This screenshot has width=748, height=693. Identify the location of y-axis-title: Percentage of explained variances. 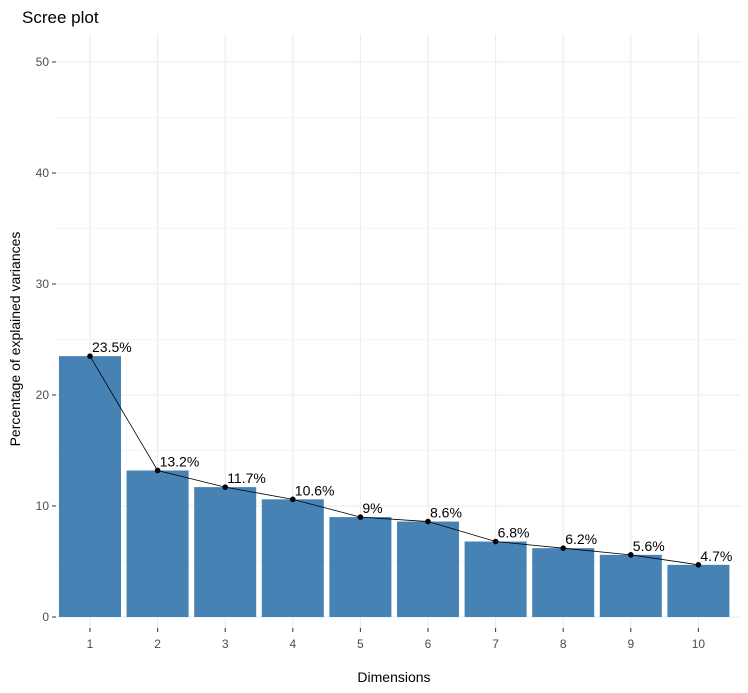
(15, 339).